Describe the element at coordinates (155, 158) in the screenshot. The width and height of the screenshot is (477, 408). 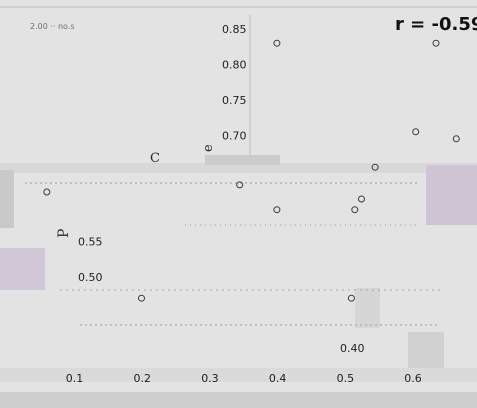
I see `secondary-label: C` at that location.